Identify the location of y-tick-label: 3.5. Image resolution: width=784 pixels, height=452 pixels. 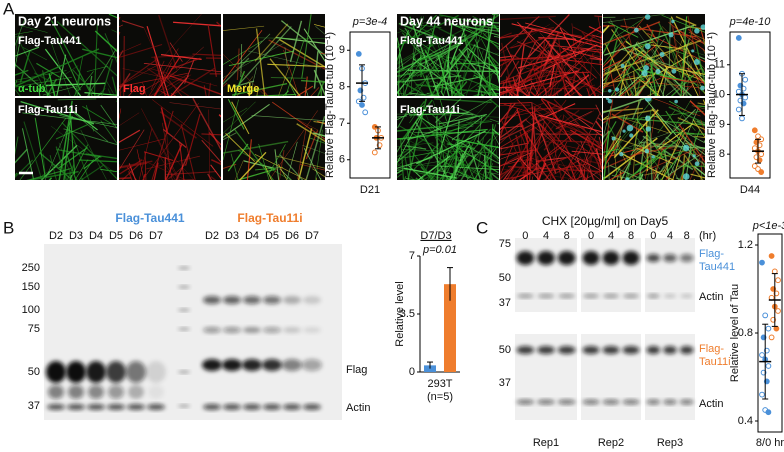
(407, 314).